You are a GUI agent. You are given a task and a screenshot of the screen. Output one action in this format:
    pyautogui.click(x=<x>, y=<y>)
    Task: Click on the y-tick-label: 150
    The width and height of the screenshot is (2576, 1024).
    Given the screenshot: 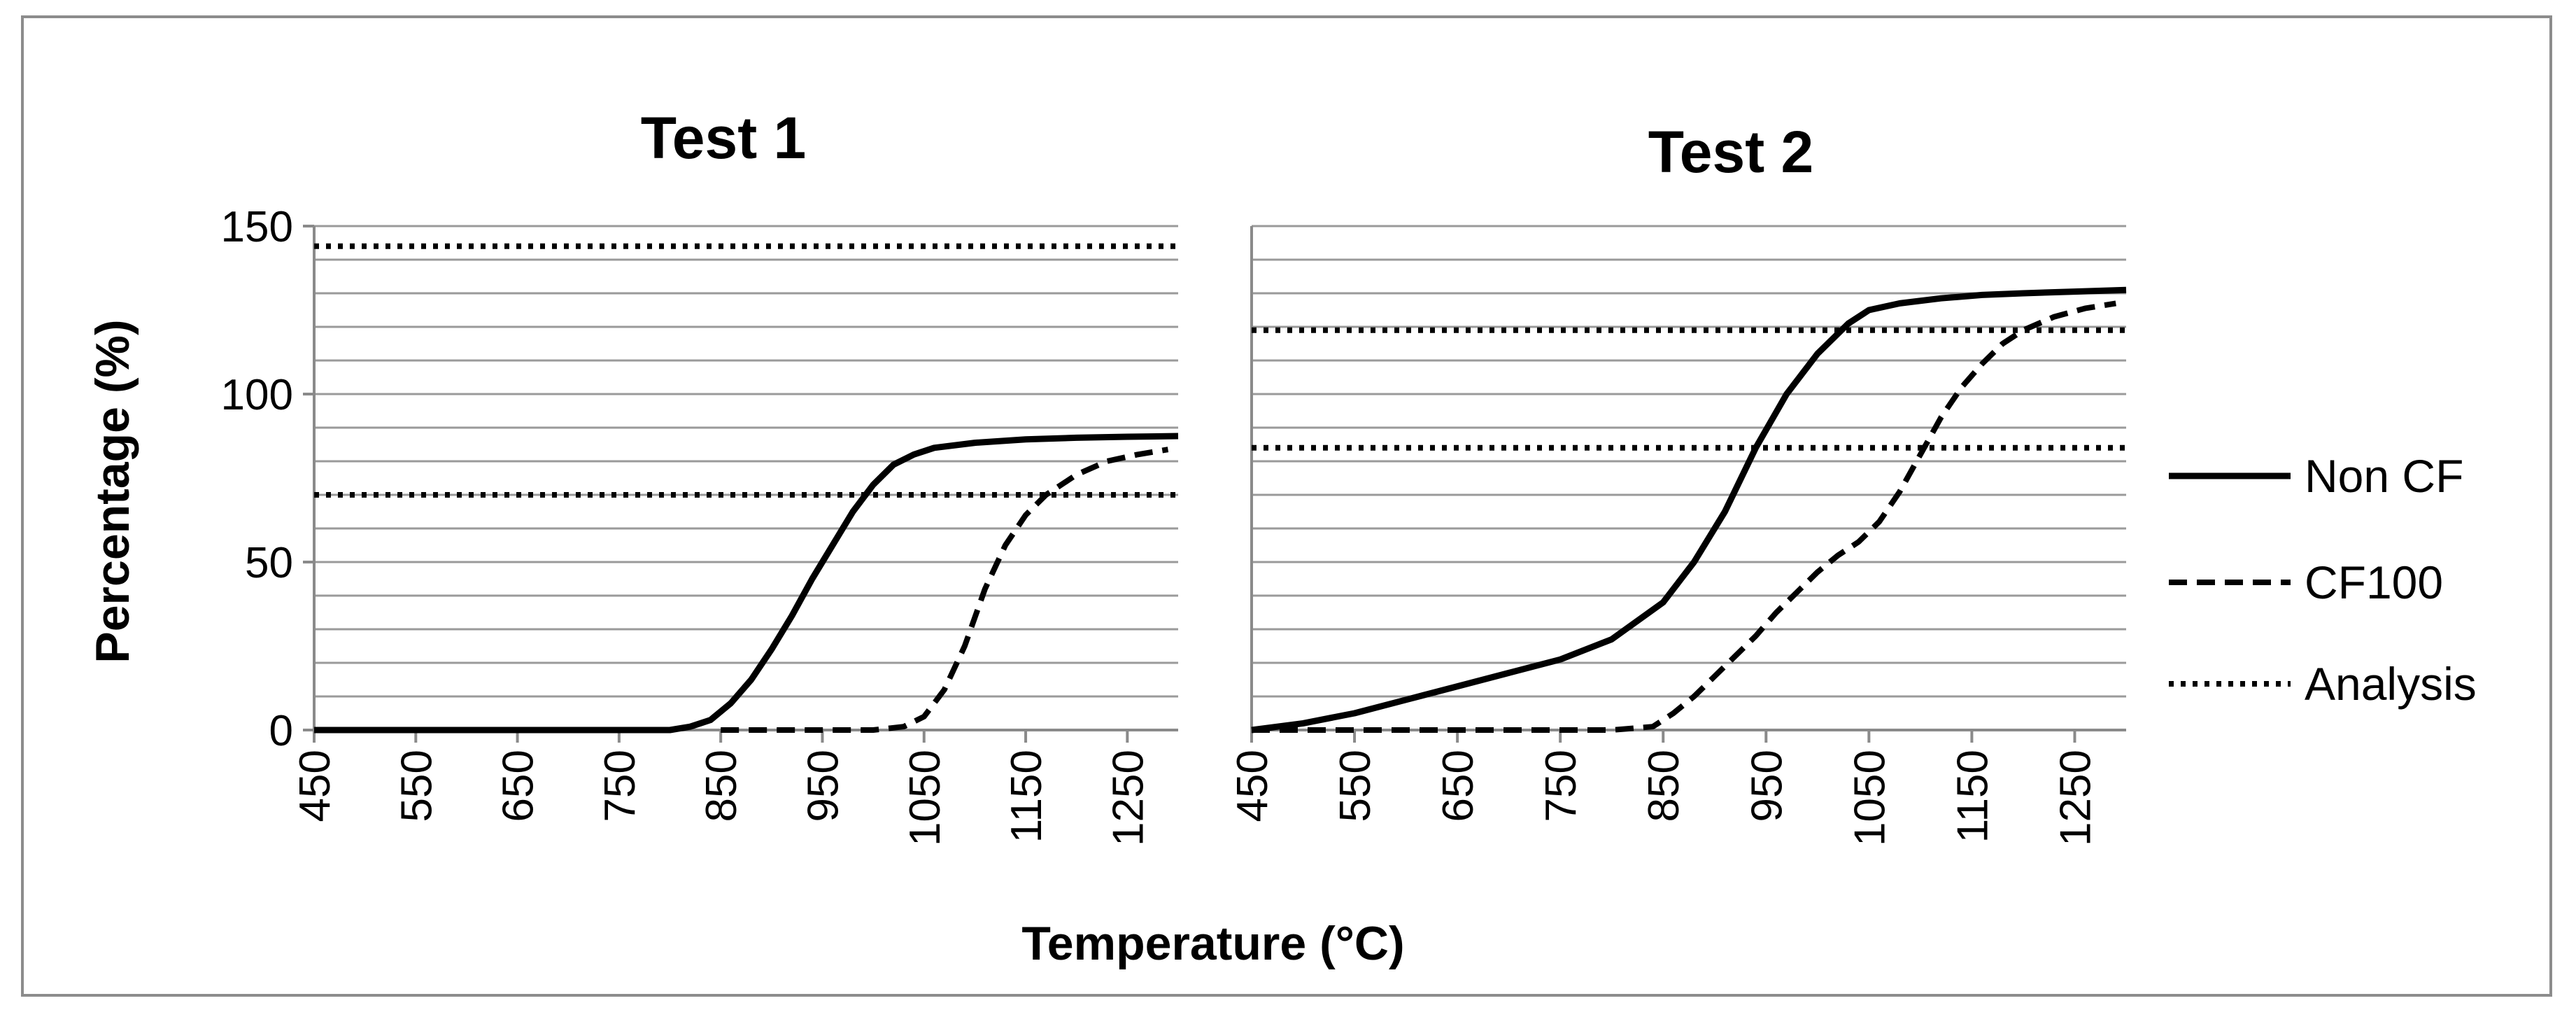 What is the action you would take?
    pyautogui.click(x=257, y=227)
    